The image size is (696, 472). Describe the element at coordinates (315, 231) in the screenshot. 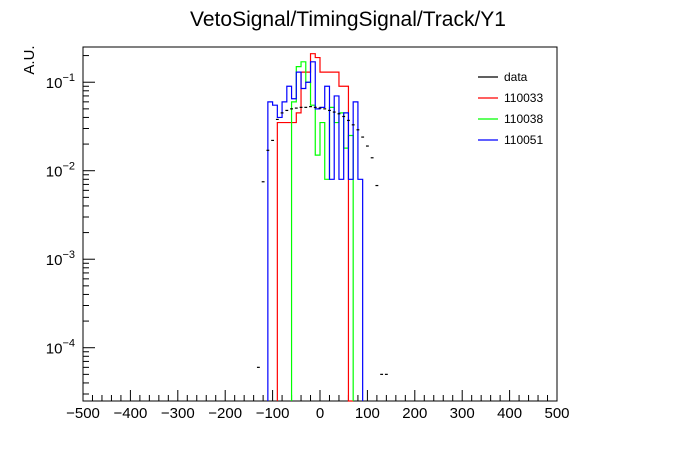

I see `series-110051-line` at that location.